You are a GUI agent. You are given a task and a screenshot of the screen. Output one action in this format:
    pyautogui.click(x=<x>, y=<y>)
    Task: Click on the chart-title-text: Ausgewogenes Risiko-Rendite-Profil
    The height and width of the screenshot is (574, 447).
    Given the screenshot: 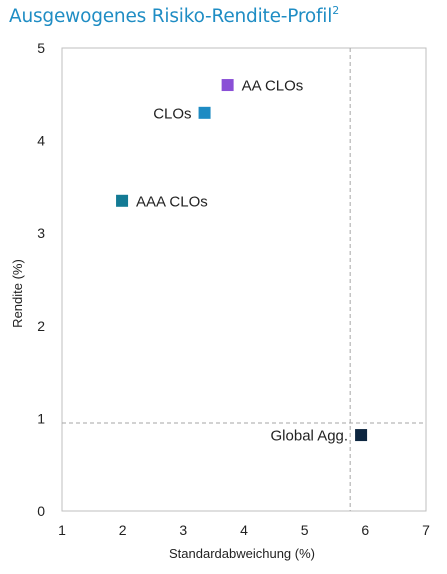 What is the action you would take?
    pyautogui.click(x=171, y=16)
    